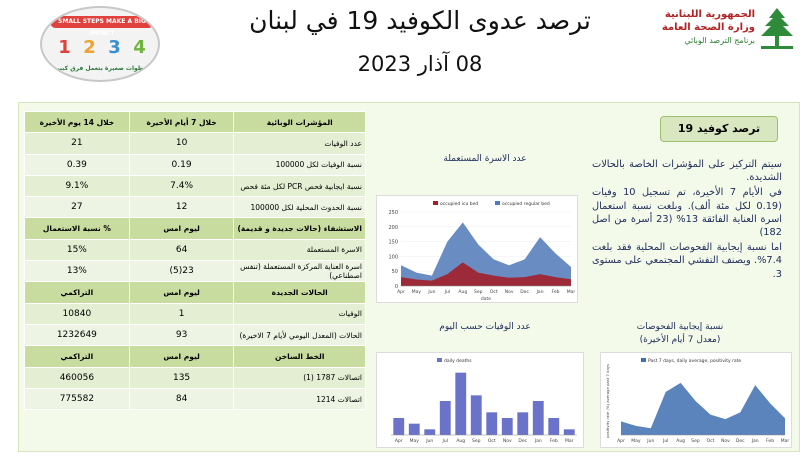  Describe the element at coordinates (680, 340) in the screenshot. I see `positivity-chart-subtitle: (معدل 7 أيام الأخيرة)` at that location.